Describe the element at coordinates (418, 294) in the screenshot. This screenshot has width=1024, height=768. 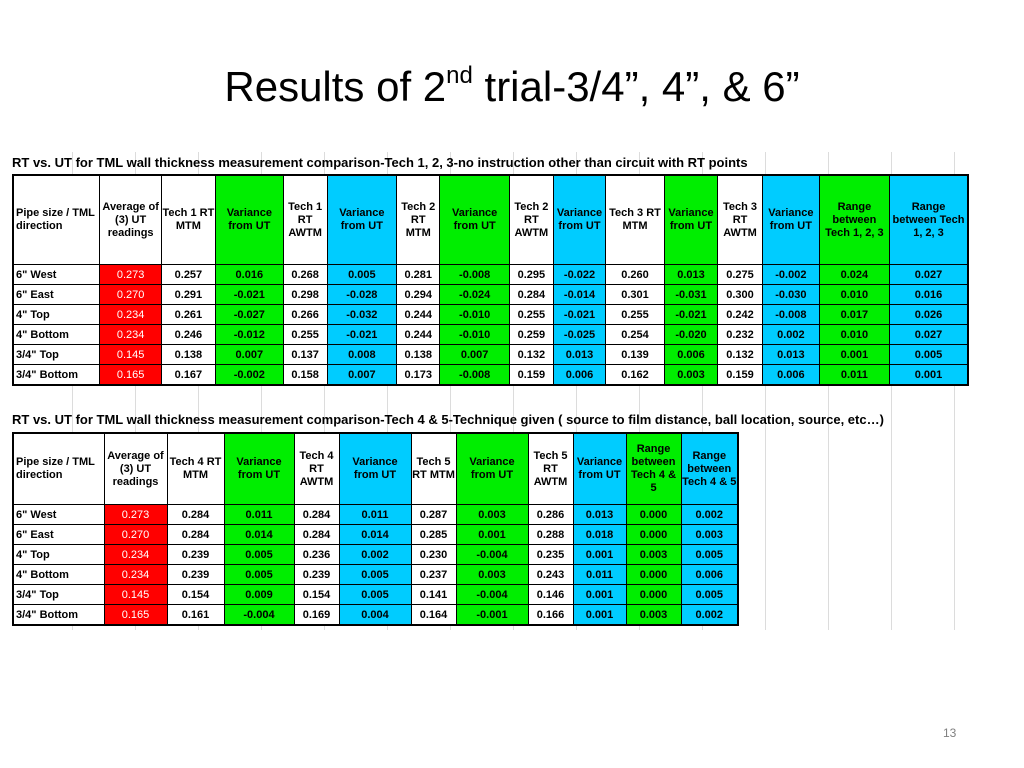
I see `table-cell: 0.294` at that location.